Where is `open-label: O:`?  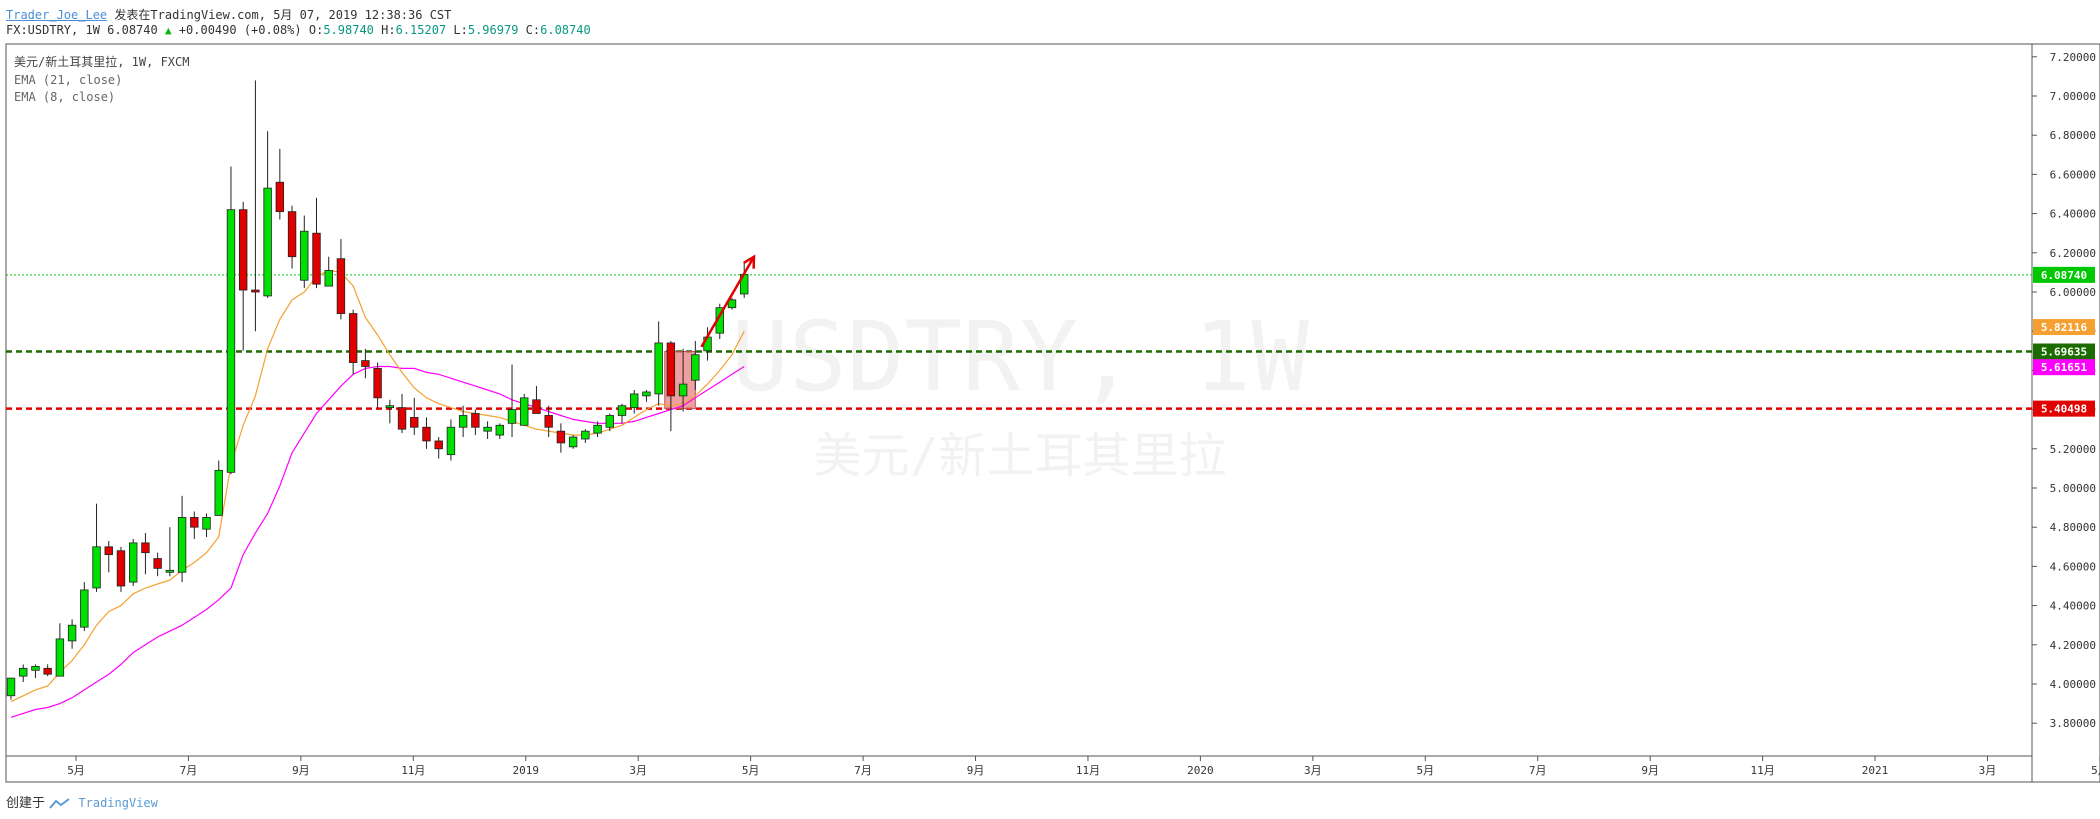
open-label: O: is located at coordinates (316, 30).